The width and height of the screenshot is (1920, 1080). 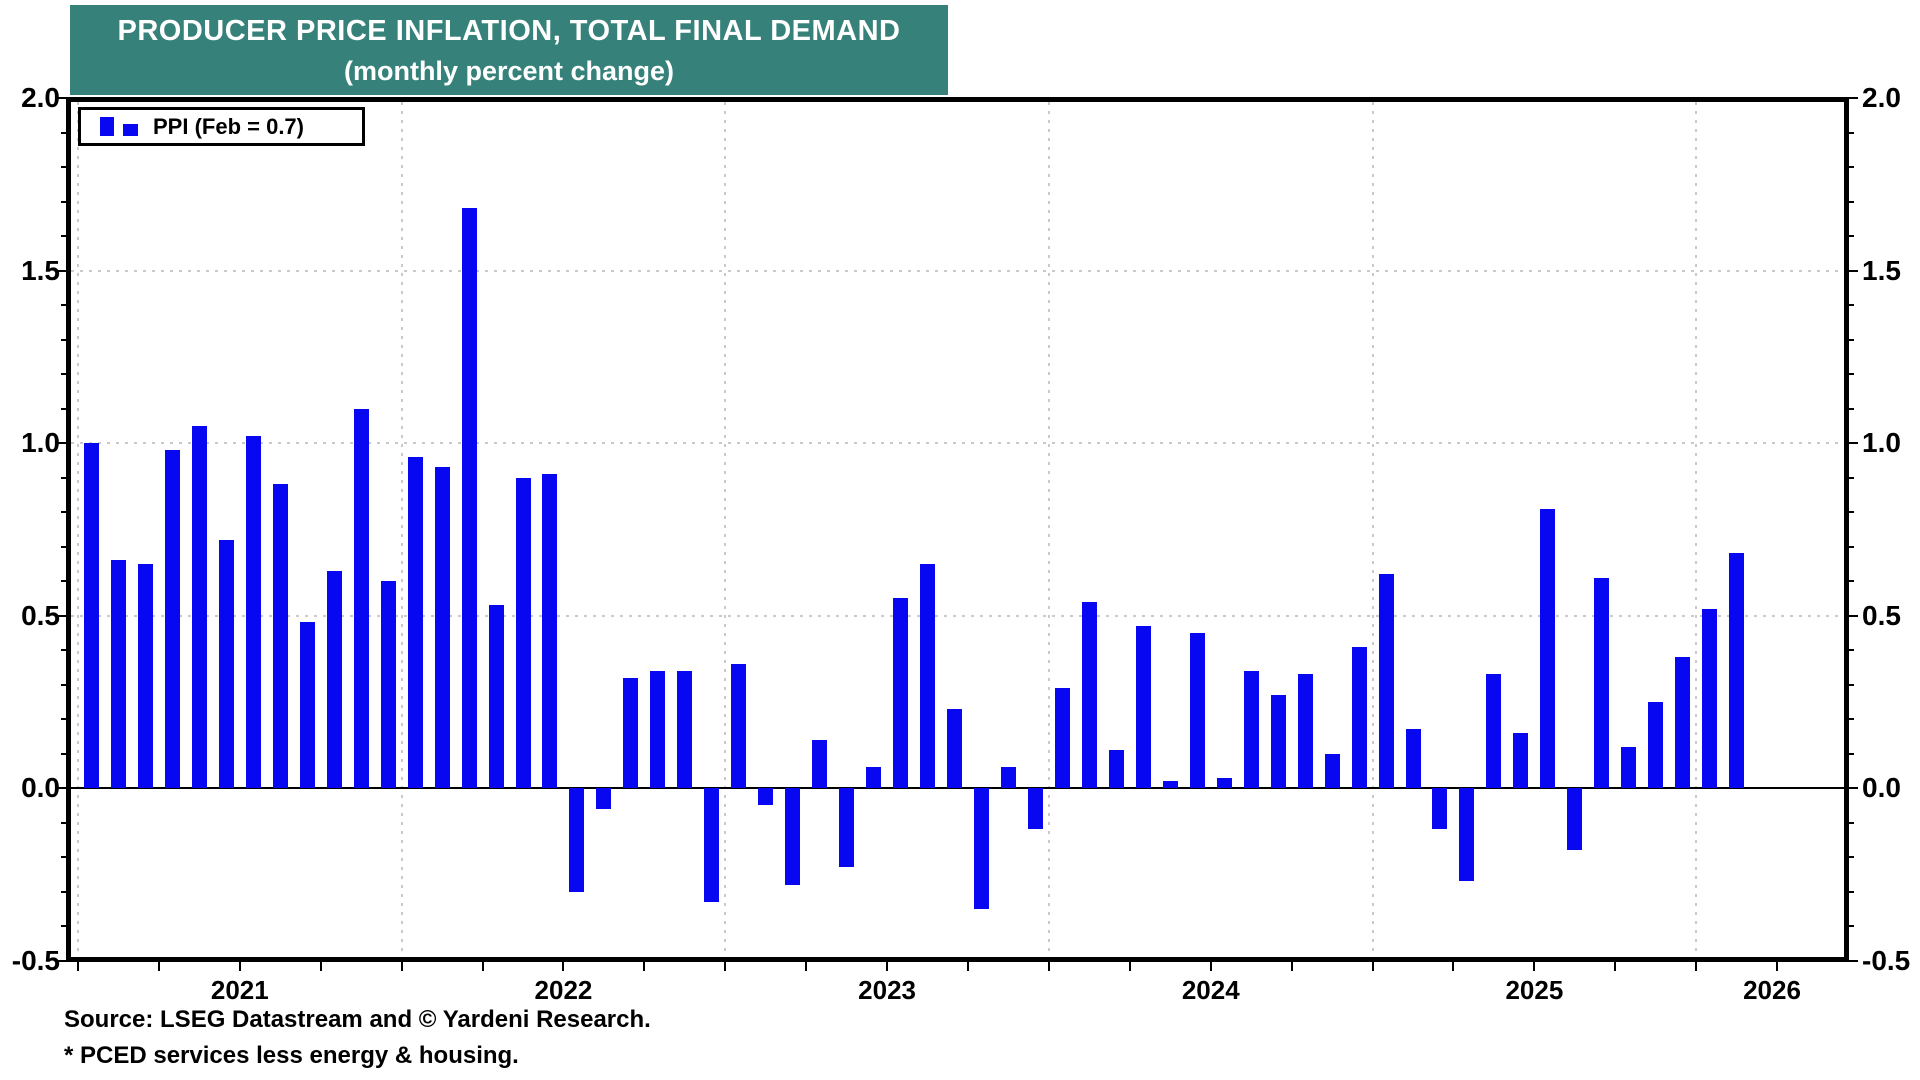 What do you see at coordinates (1881, 787) in the screenshot?
I see `y-axis-label-right-0.0: 0.0` at bounding box center [1881, 787].